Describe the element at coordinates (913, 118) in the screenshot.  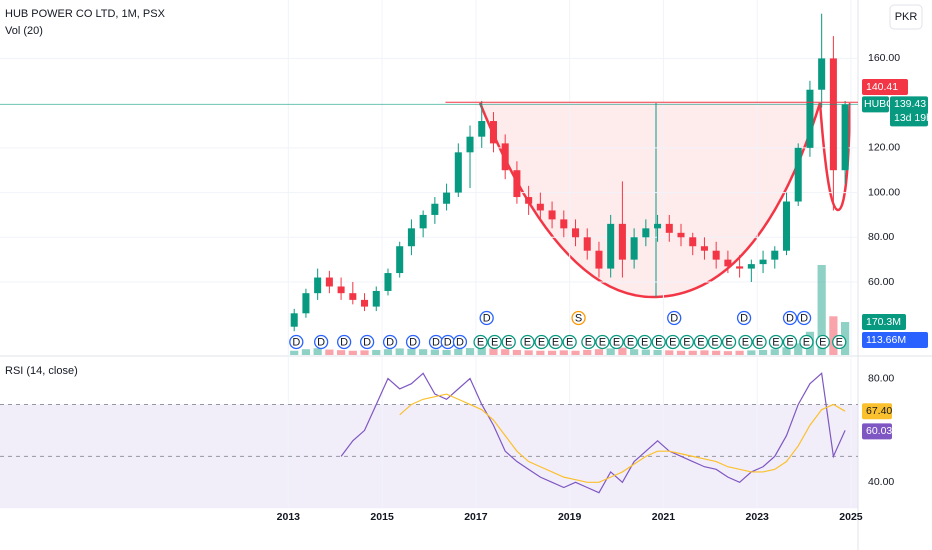
I see `countdown: 13d 19h` at that location.